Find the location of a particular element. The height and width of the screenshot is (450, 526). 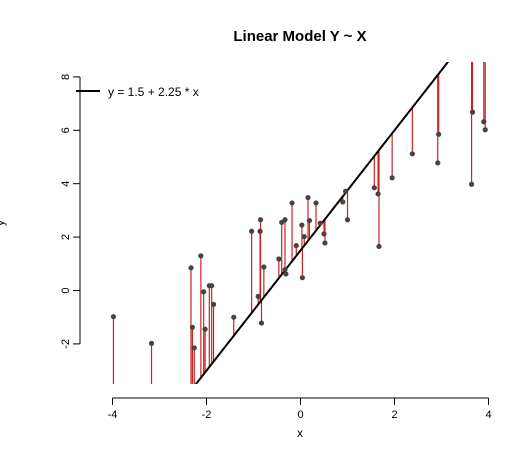

y-tick-label: -2 is located at coordinates (66, 344).